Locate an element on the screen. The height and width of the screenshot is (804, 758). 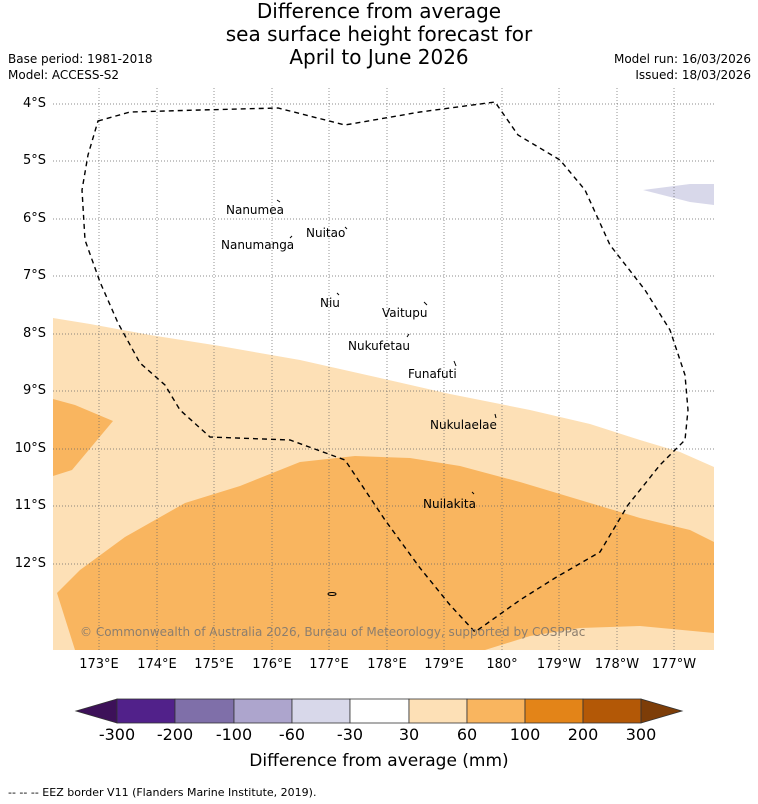
colorbar-title: Difference from average (mm) is located at coordinates (379, 761).